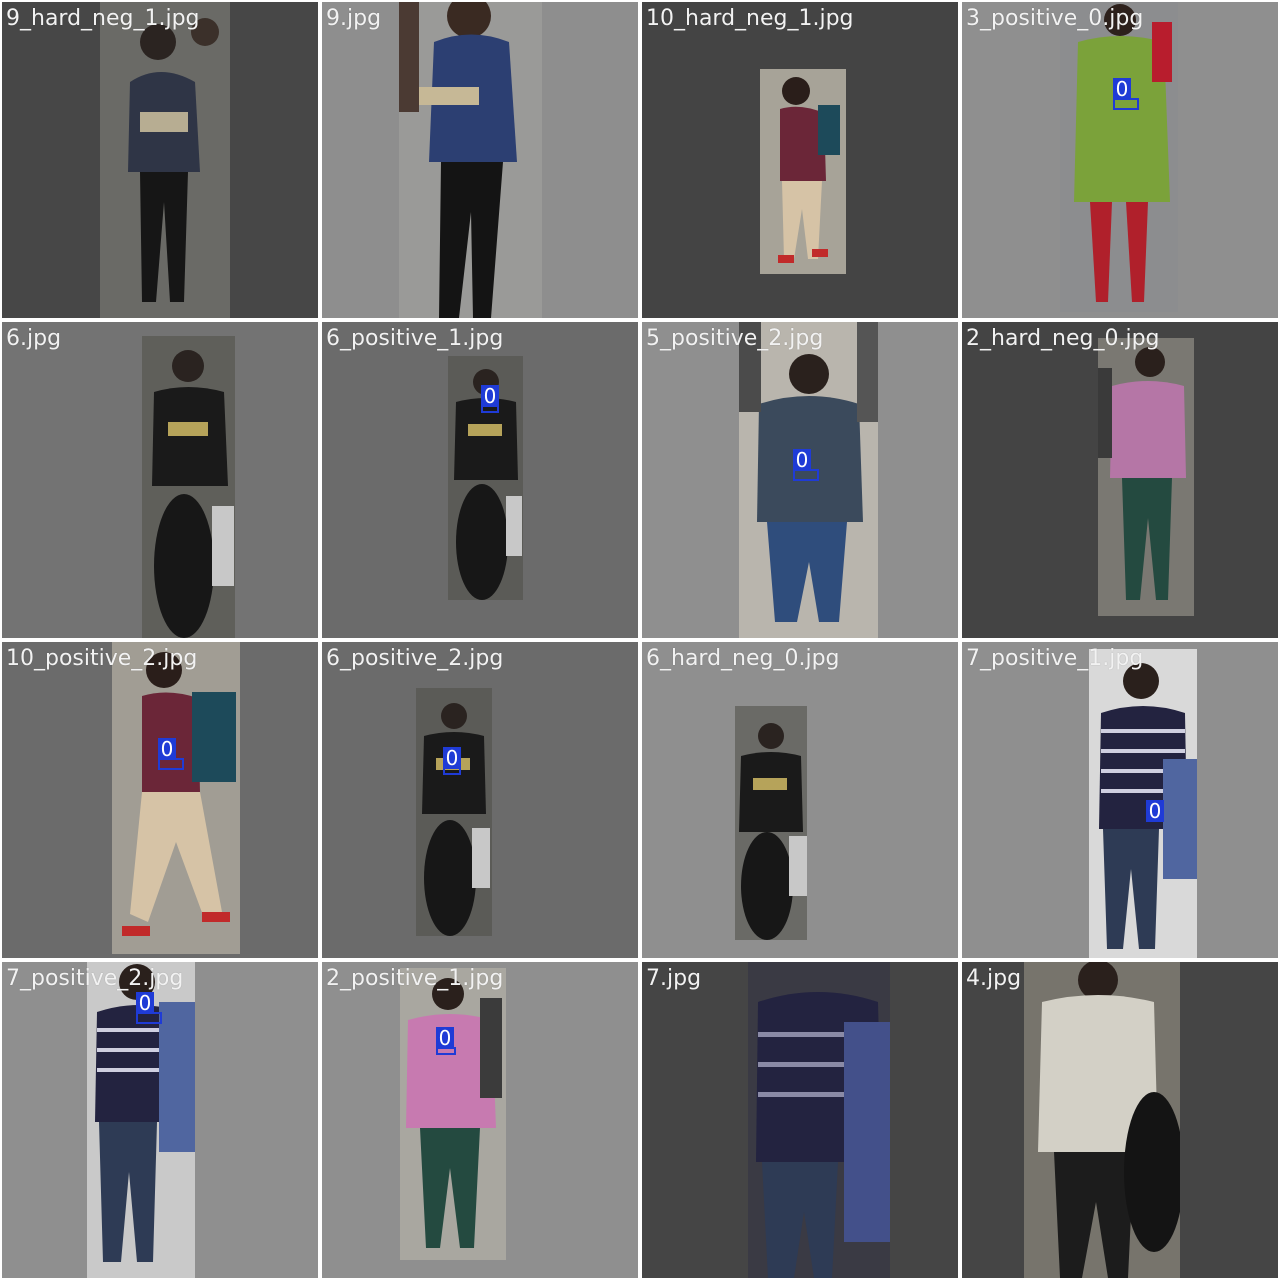 The image size is (1280, 1280). I want to click on tile: 2_hard_neg_0.jpg, so click(1120, 480).